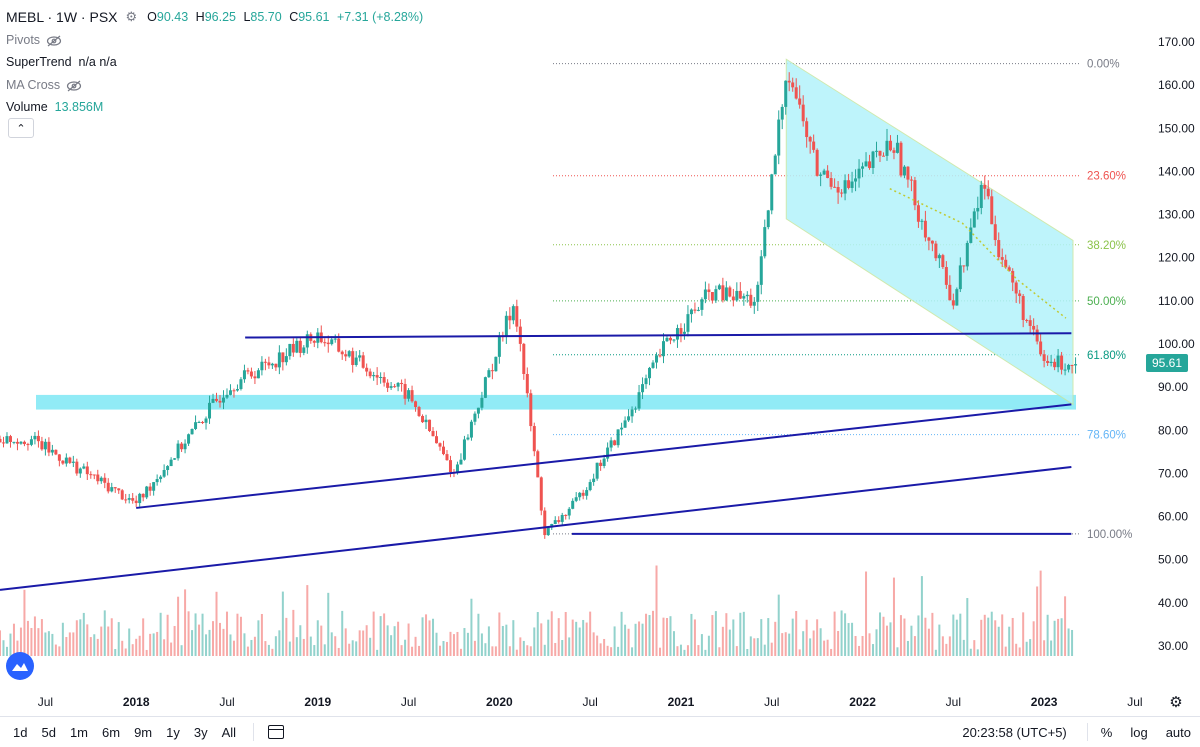 This screenshot has height=747, width=1200. I want to click on range-1y: 1y, so click(173, 732).